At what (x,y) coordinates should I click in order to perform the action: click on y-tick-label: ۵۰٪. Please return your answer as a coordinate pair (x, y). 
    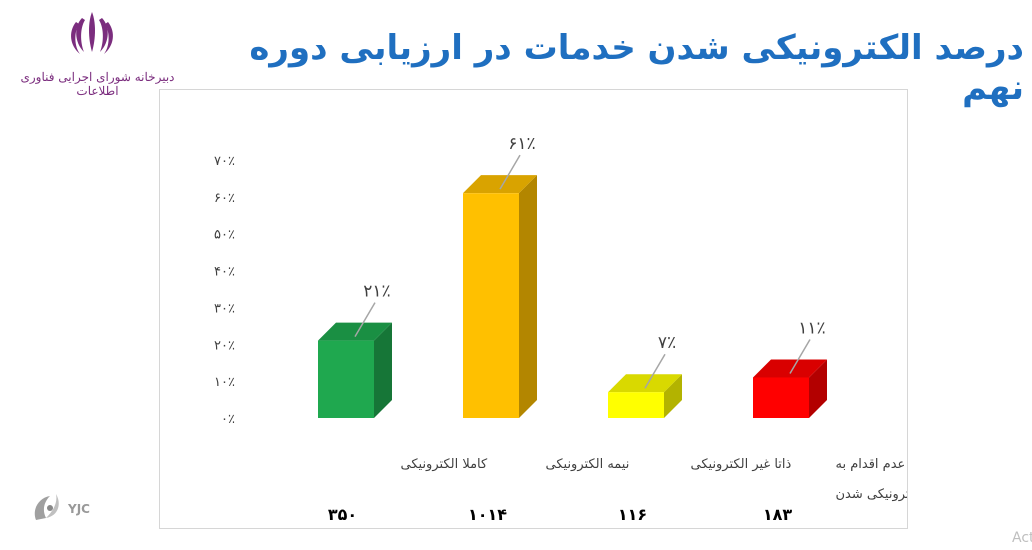
    Looking at the image, I should click on (224, 235).